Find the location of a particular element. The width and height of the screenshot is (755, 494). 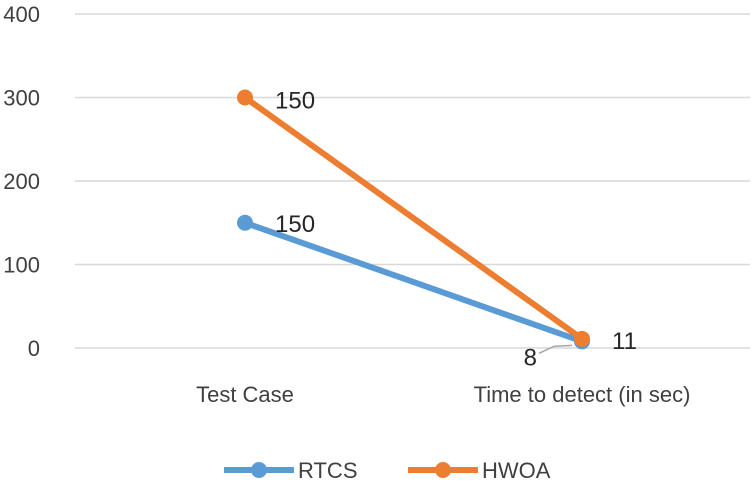

label-leader-line is located at coordinates (555, 349).